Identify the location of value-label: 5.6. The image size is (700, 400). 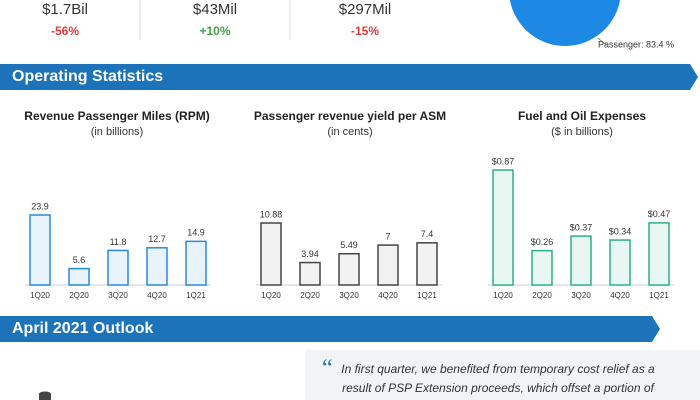
(79, 260).